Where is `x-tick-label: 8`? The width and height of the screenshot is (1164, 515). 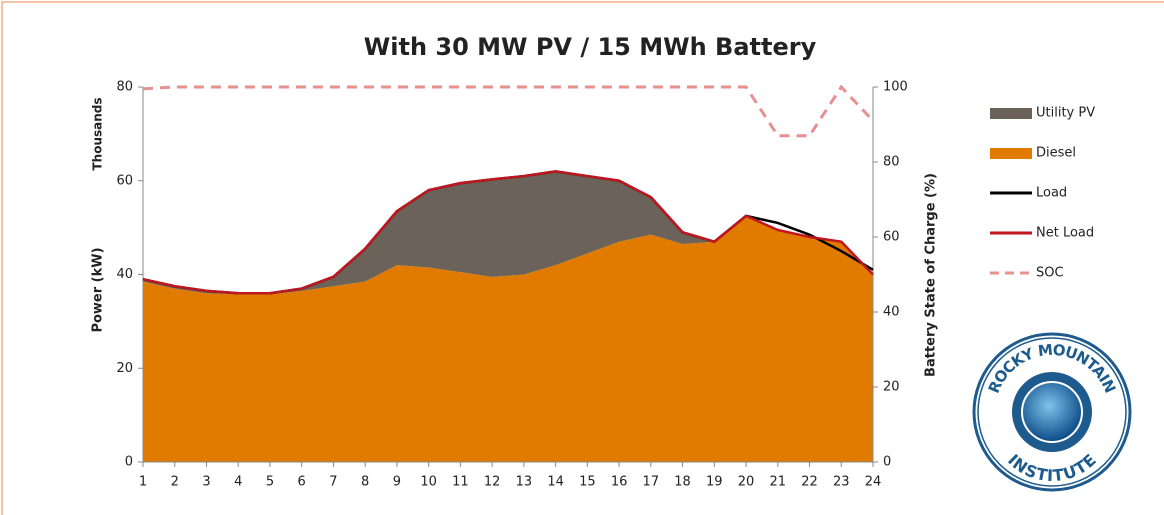
x-tick-label: 8 is located at coordinates (365, 482).